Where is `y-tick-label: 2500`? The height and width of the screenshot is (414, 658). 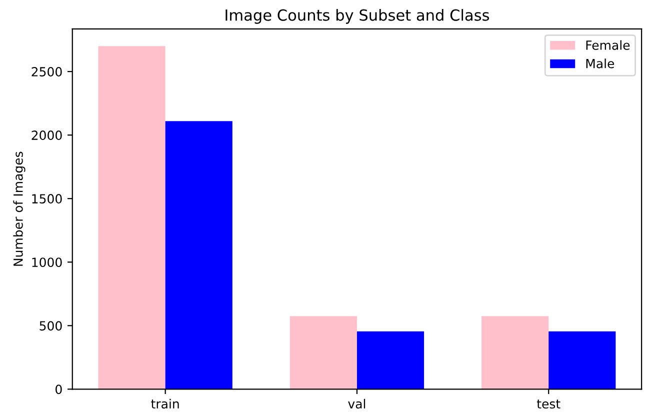 y-tick-label: 2500 is located at coordinates (47, 71).